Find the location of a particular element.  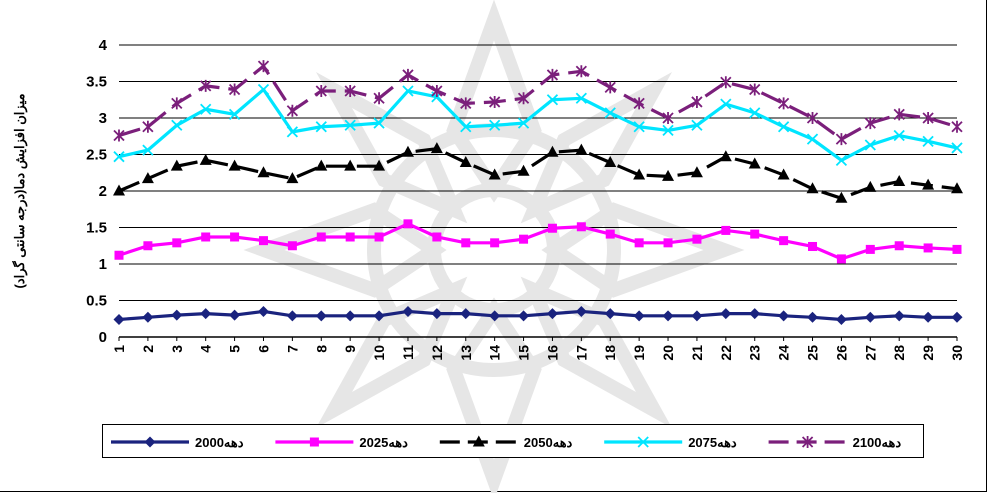

x-tick-label: 23 is located at coordinates (755, 353).